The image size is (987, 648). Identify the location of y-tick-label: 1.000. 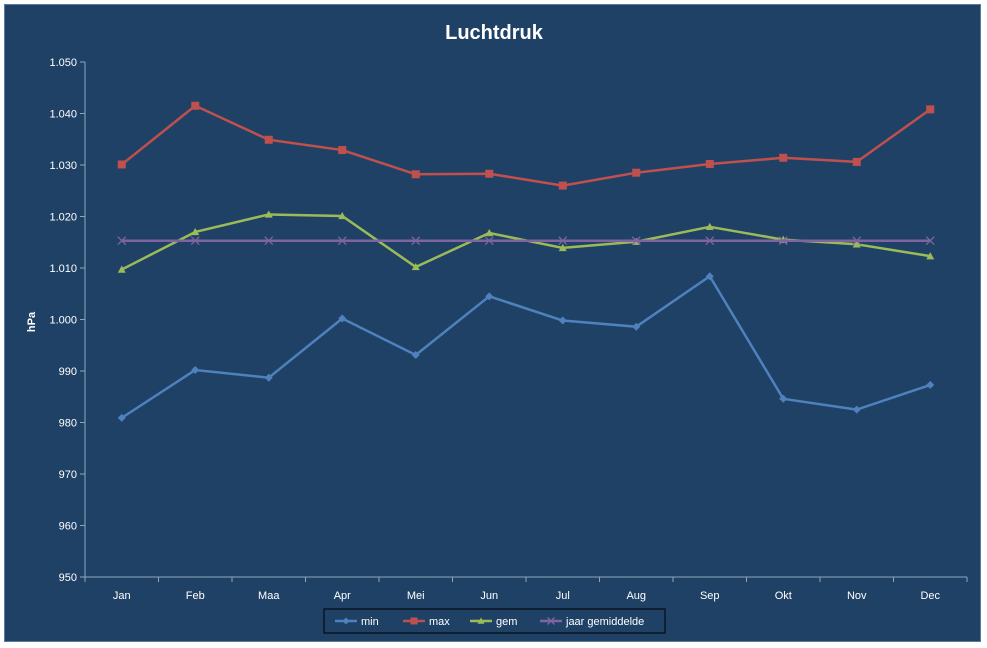
(63, 321).